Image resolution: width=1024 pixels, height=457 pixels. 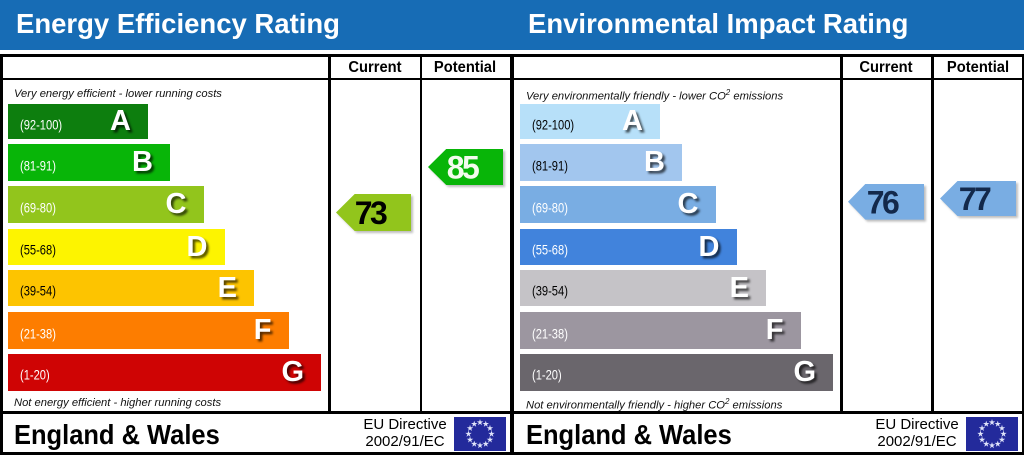 What do you see at coordinates (463, 167) in the screenshot?
I see `svg-text: 85` at bounding box center [463, 167].